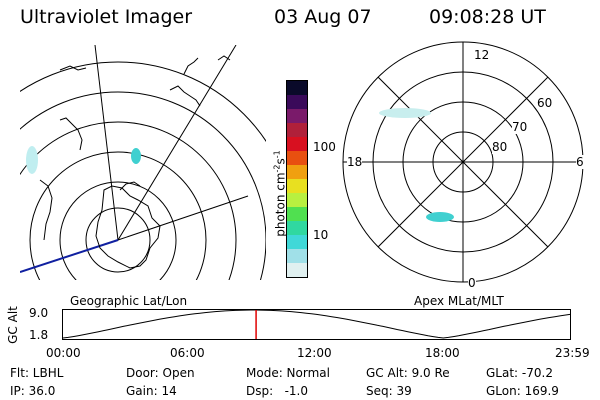 The height and width of the screenshot is (400, 600). Describe the element at coordinates (408, 373) in the screenshot. I see `info-gc-alt: GC Alt: 9.0 Re` at that location.